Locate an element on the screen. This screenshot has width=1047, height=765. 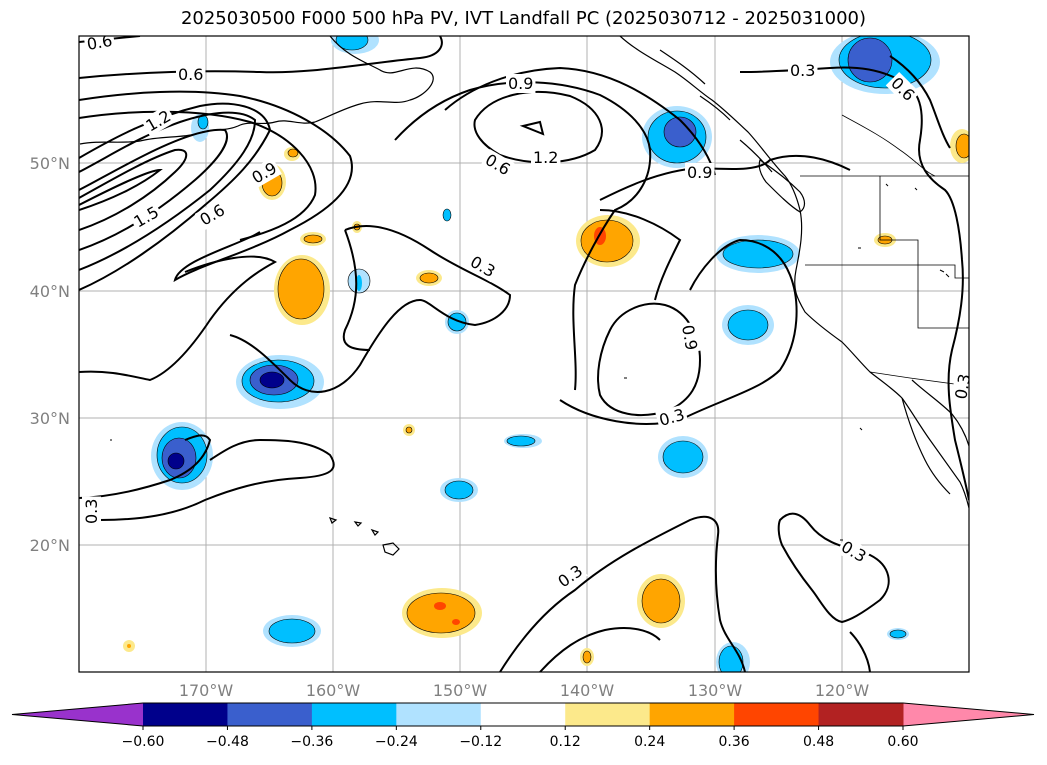
colorbar-extend-min is located at coordinates (77, 714).